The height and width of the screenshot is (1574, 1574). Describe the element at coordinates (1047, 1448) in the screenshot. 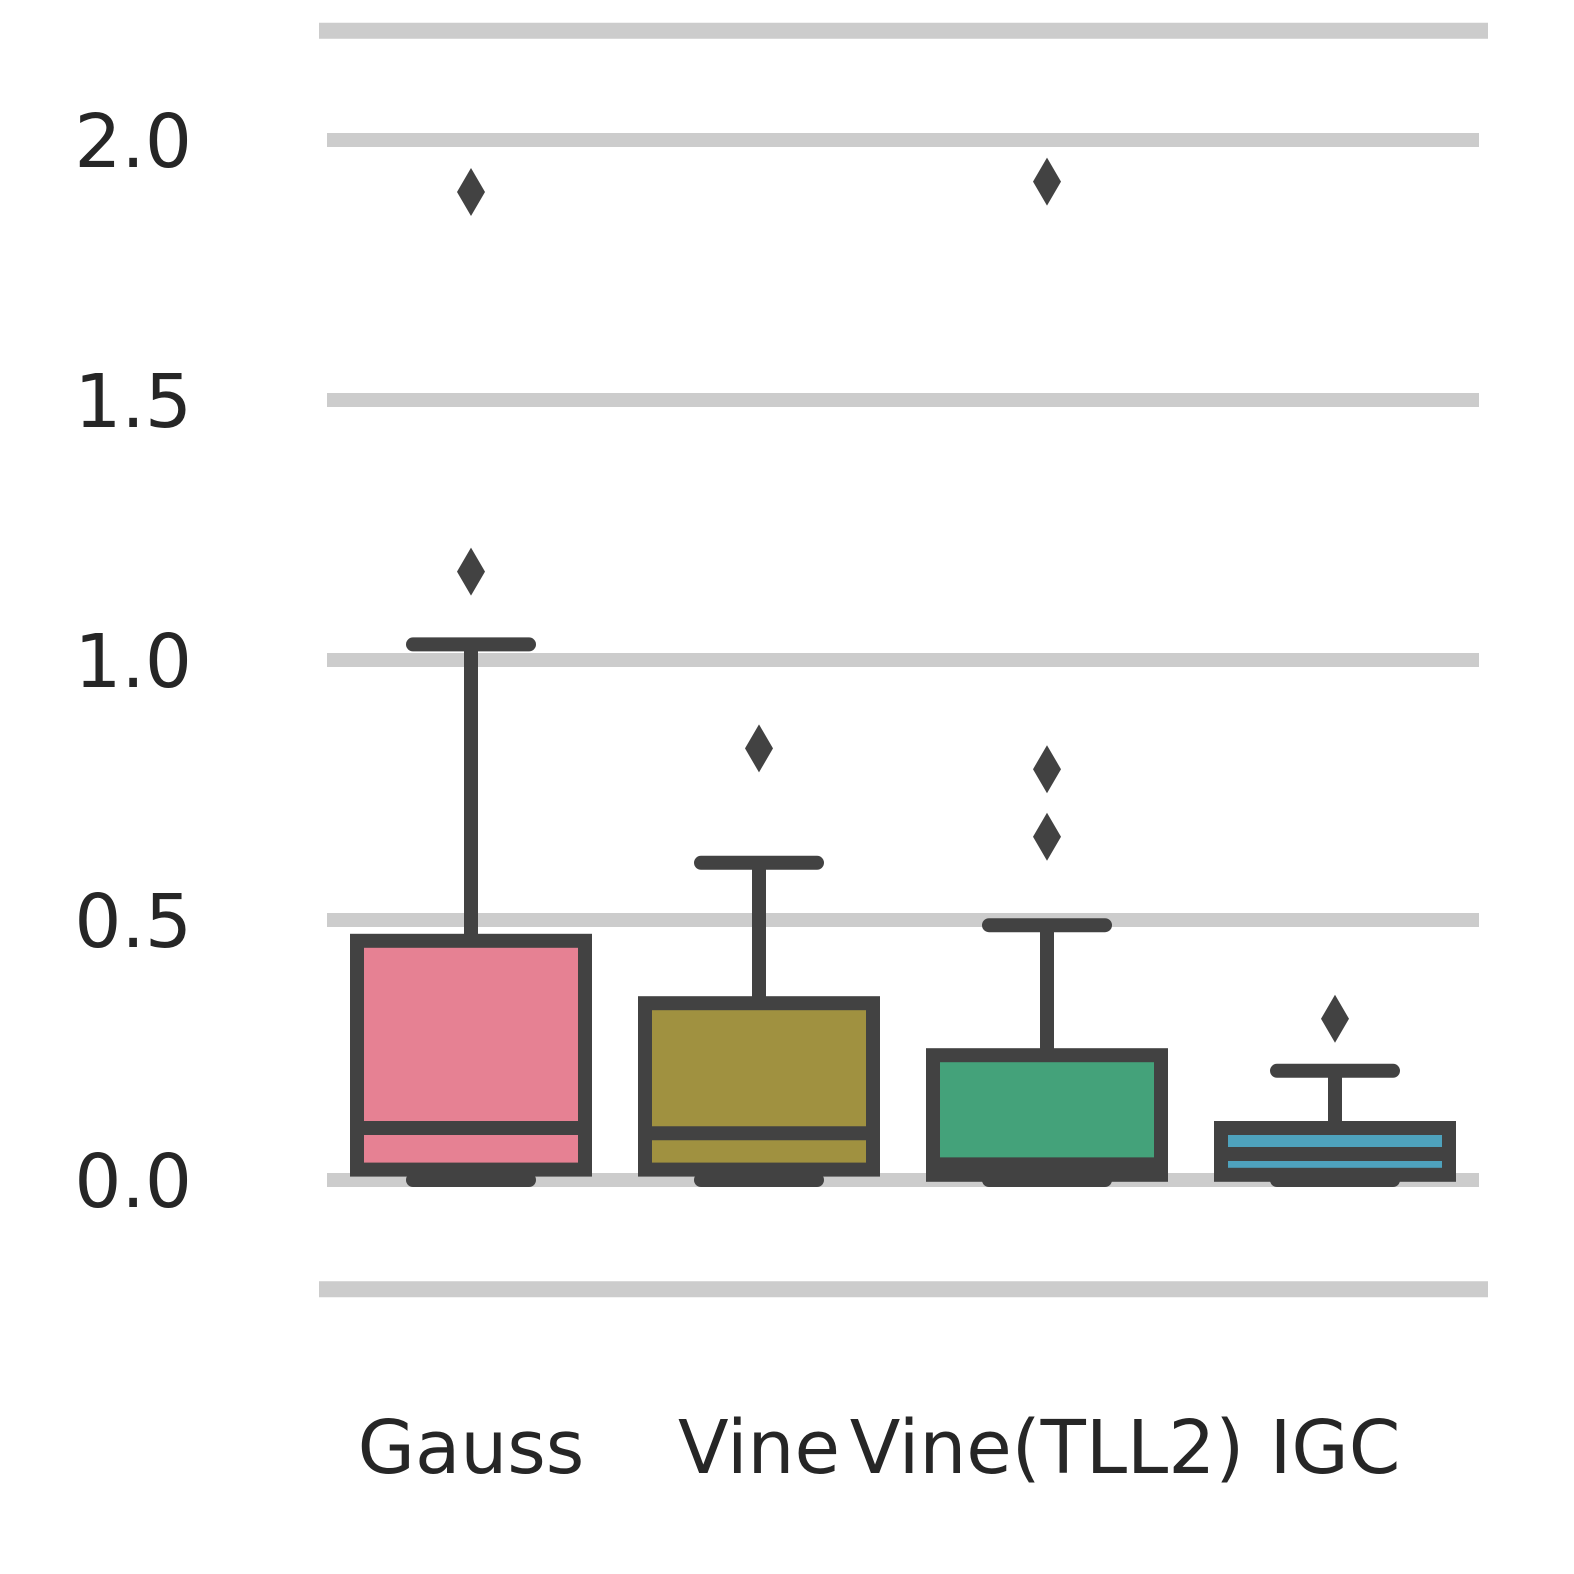

I see `x-tick-label: Vine(TLL2)` at that location.